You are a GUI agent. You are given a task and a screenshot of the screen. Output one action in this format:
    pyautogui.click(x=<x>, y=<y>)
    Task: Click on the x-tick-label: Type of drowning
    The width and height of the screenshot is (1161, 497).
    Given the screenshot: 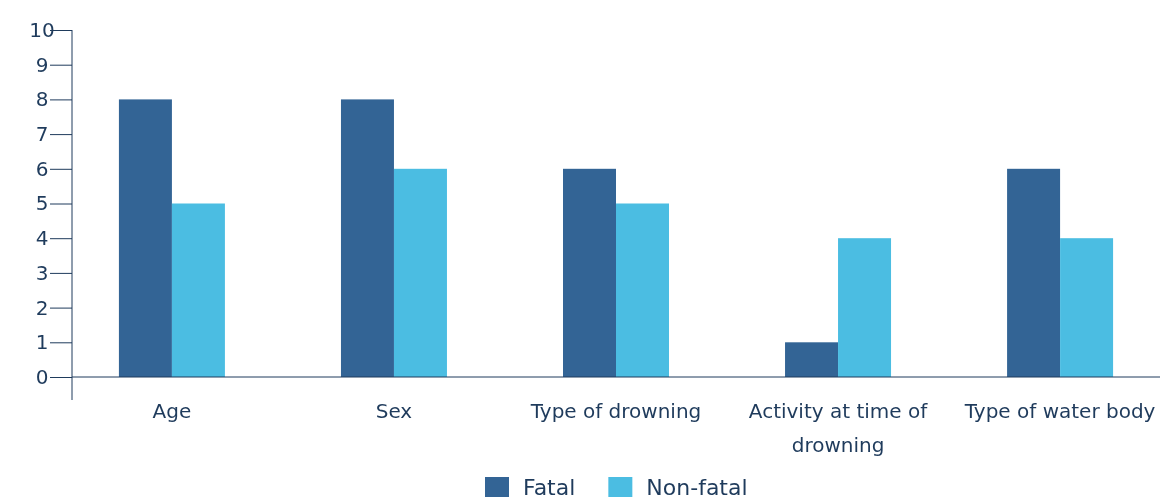 What is the action you would take?
    pyautogui.click(x=615, y=411)
    